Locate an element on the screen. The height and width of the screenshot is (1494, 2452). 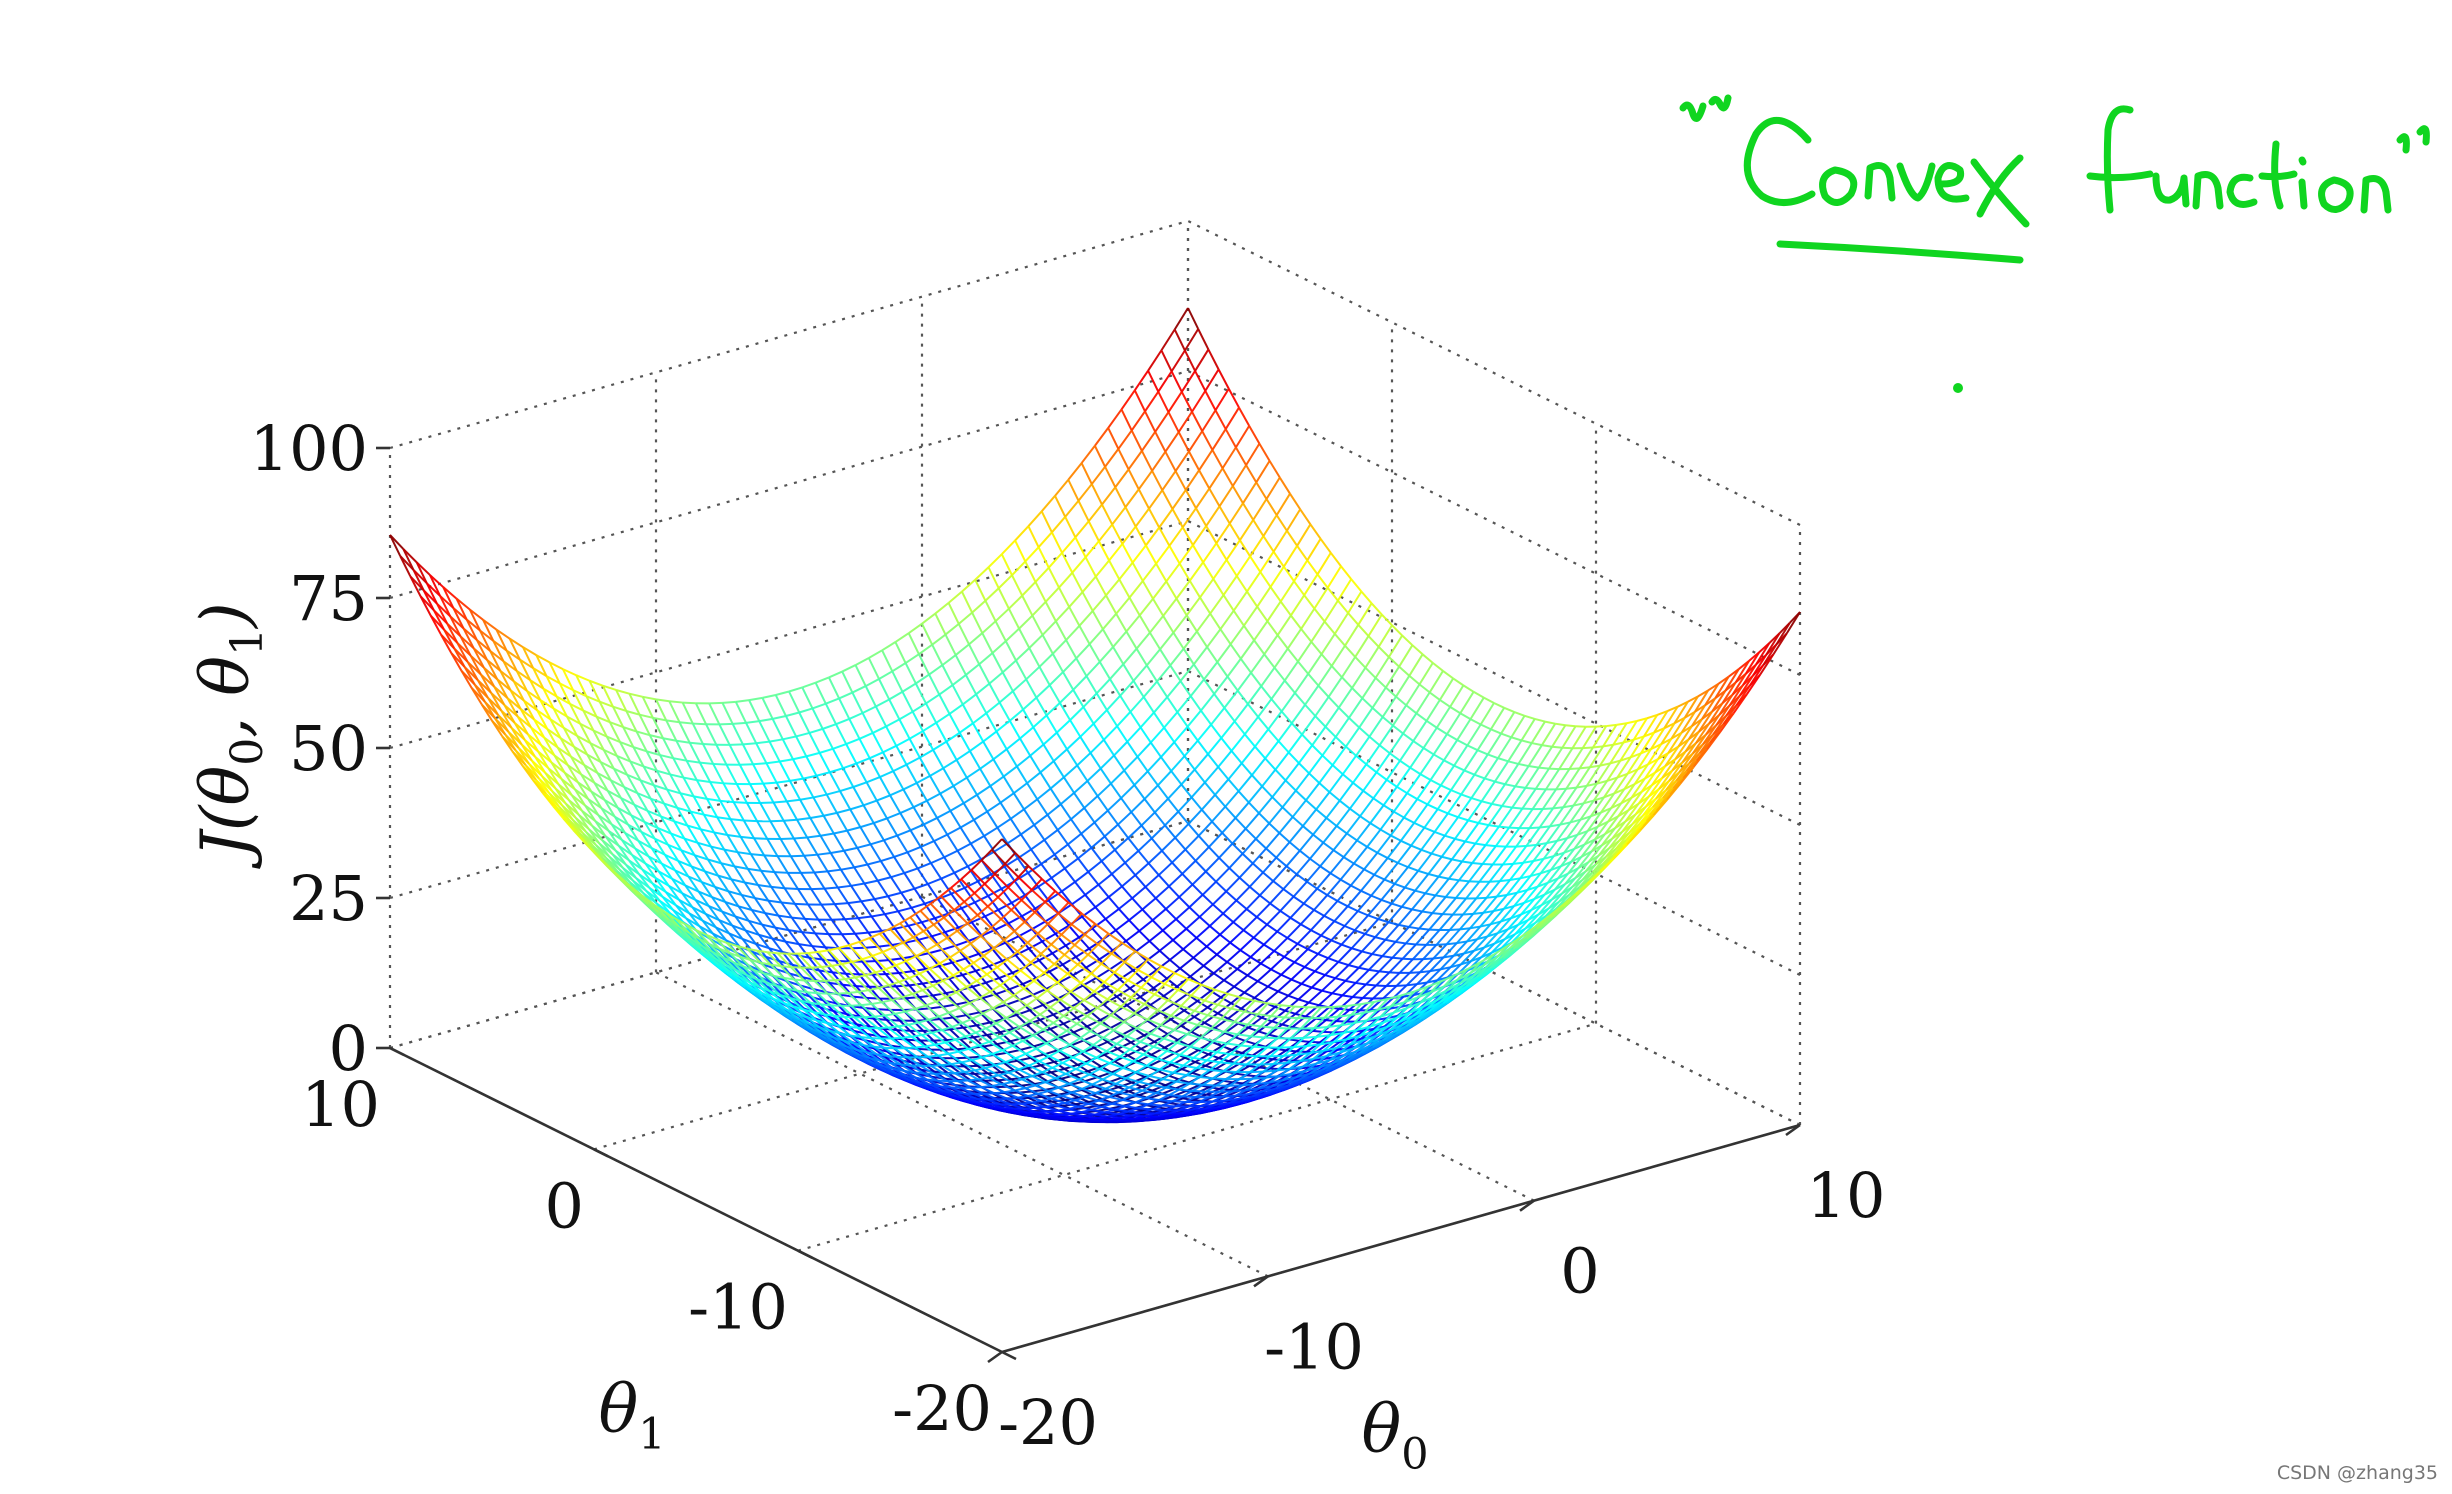
floor-grid-line is located at coordinates (993, 1036).